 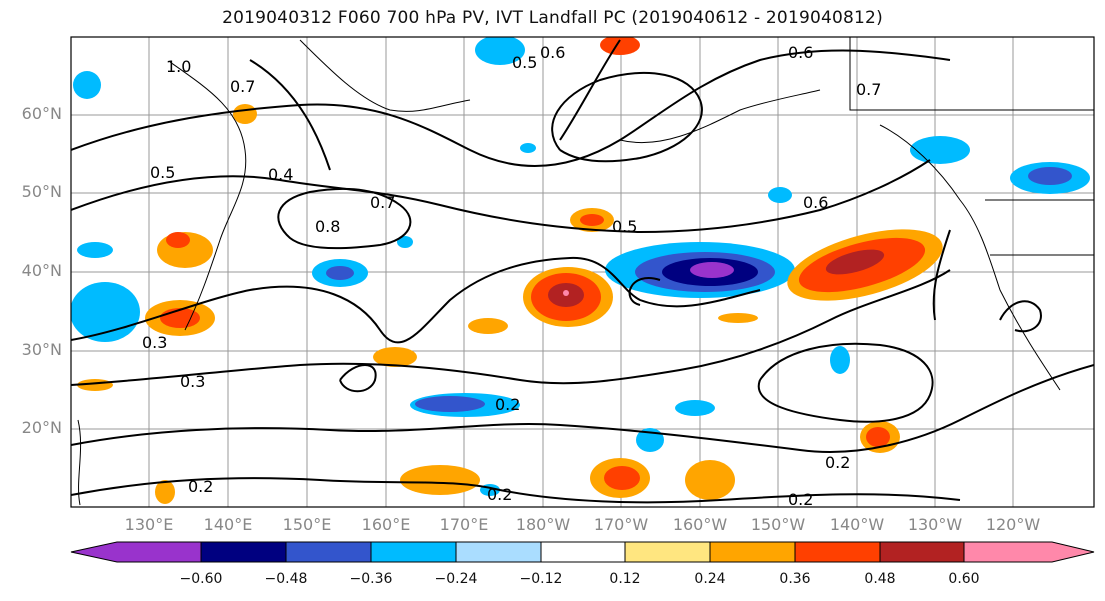 What do you see at coordinates (149, 524) in the screenshot?
I see `lon-label: 130°E` at bounding box center [149, 524].